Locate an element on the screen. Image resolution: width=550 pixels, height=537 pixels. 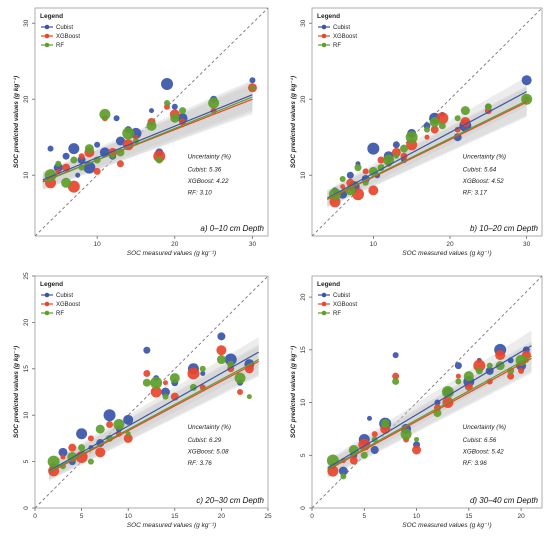
confidence-band-xgboost is located at coordinates (153, 413).